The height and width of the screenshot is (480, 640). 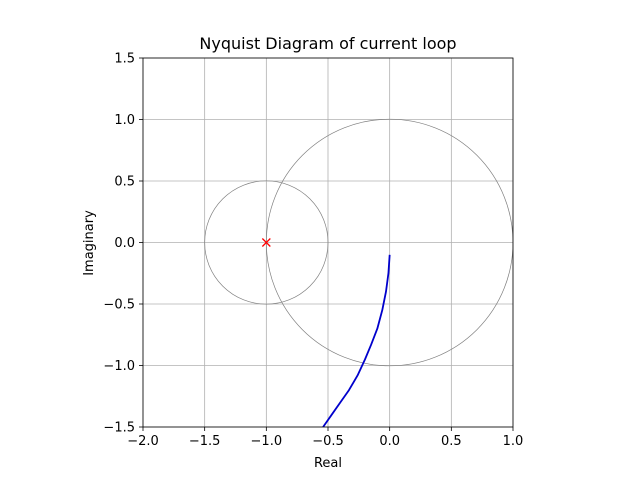 I want to click on y-tick-label-2: −0.5, so click(x=119, y=305).